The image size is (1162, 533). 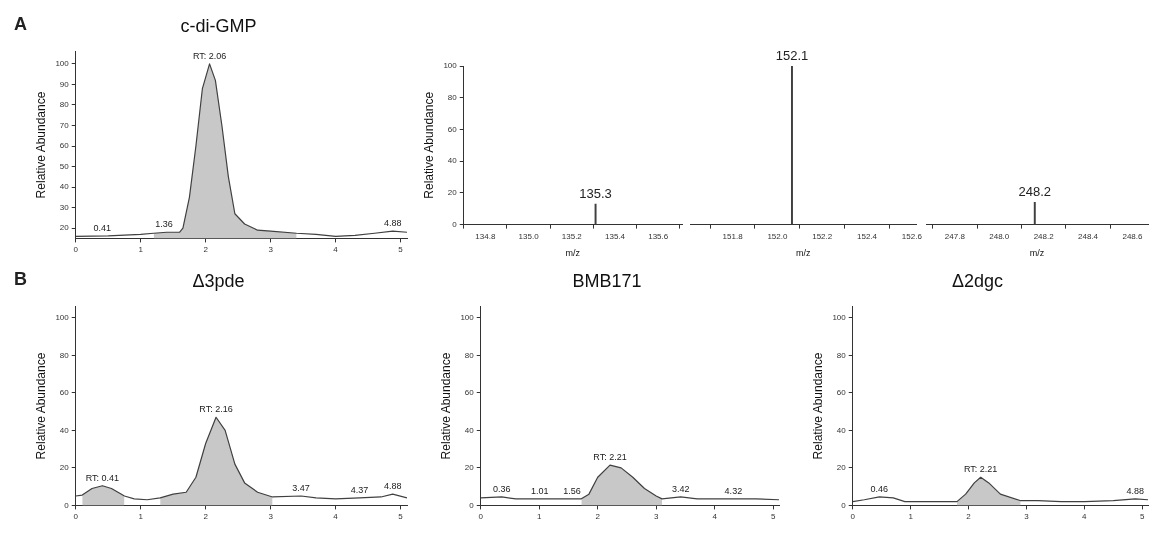 I want to click on y-tick-label: 70, so click(x=64, y=125).